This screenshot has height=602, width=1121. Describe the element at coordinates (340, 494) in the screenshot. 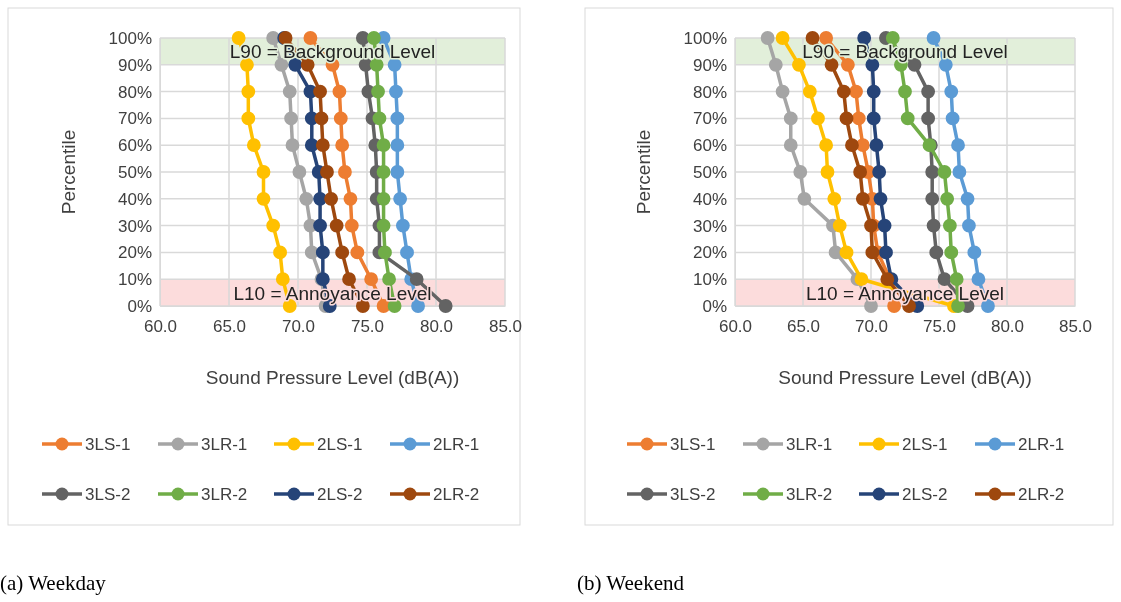

I see `legend-label: 2LS-2` at that location.